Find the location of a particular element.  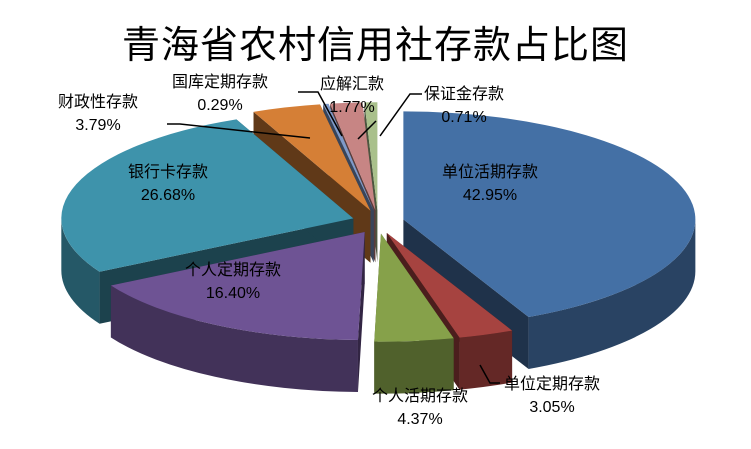

data-label-yingjie: 应解汇款 1.77% is located at coordinates (352, 96).